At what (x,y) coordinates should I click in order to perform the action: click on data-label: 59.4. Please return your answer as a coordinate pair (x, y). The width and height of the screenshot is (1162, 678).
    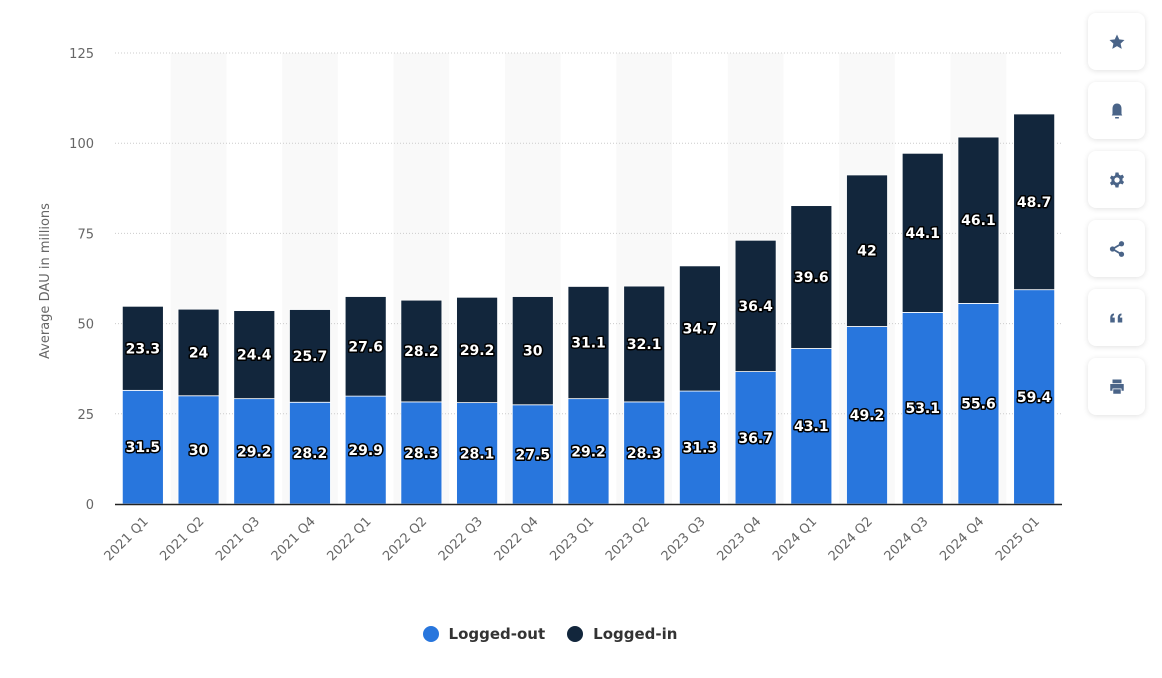
    Looking at the image, I should click on (1034, 398).